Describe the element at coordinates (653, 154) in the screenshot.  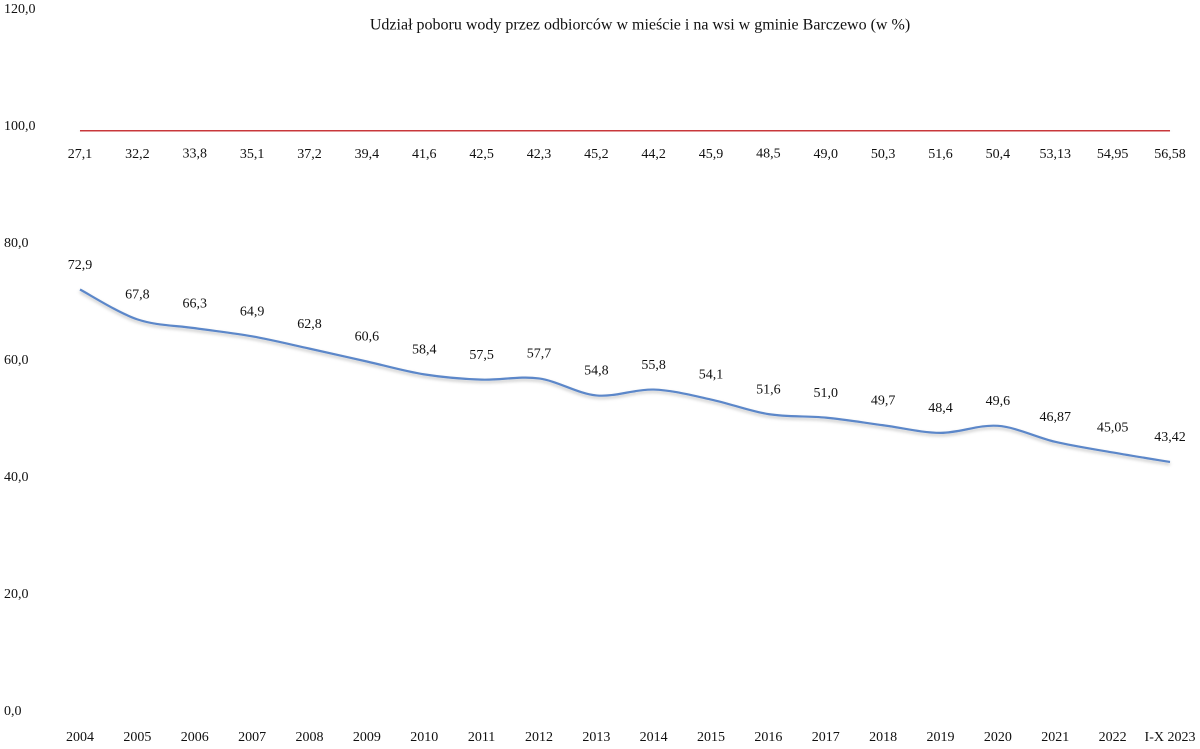
I see `data-label: 44,2` at that location.